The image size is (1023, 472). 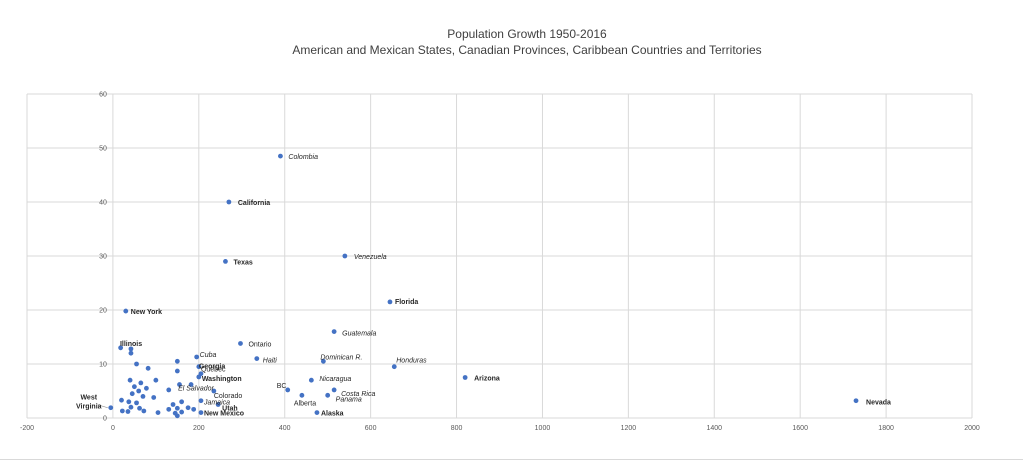 I want to click on data-label-bc: BC, so click(x=282, y=386).